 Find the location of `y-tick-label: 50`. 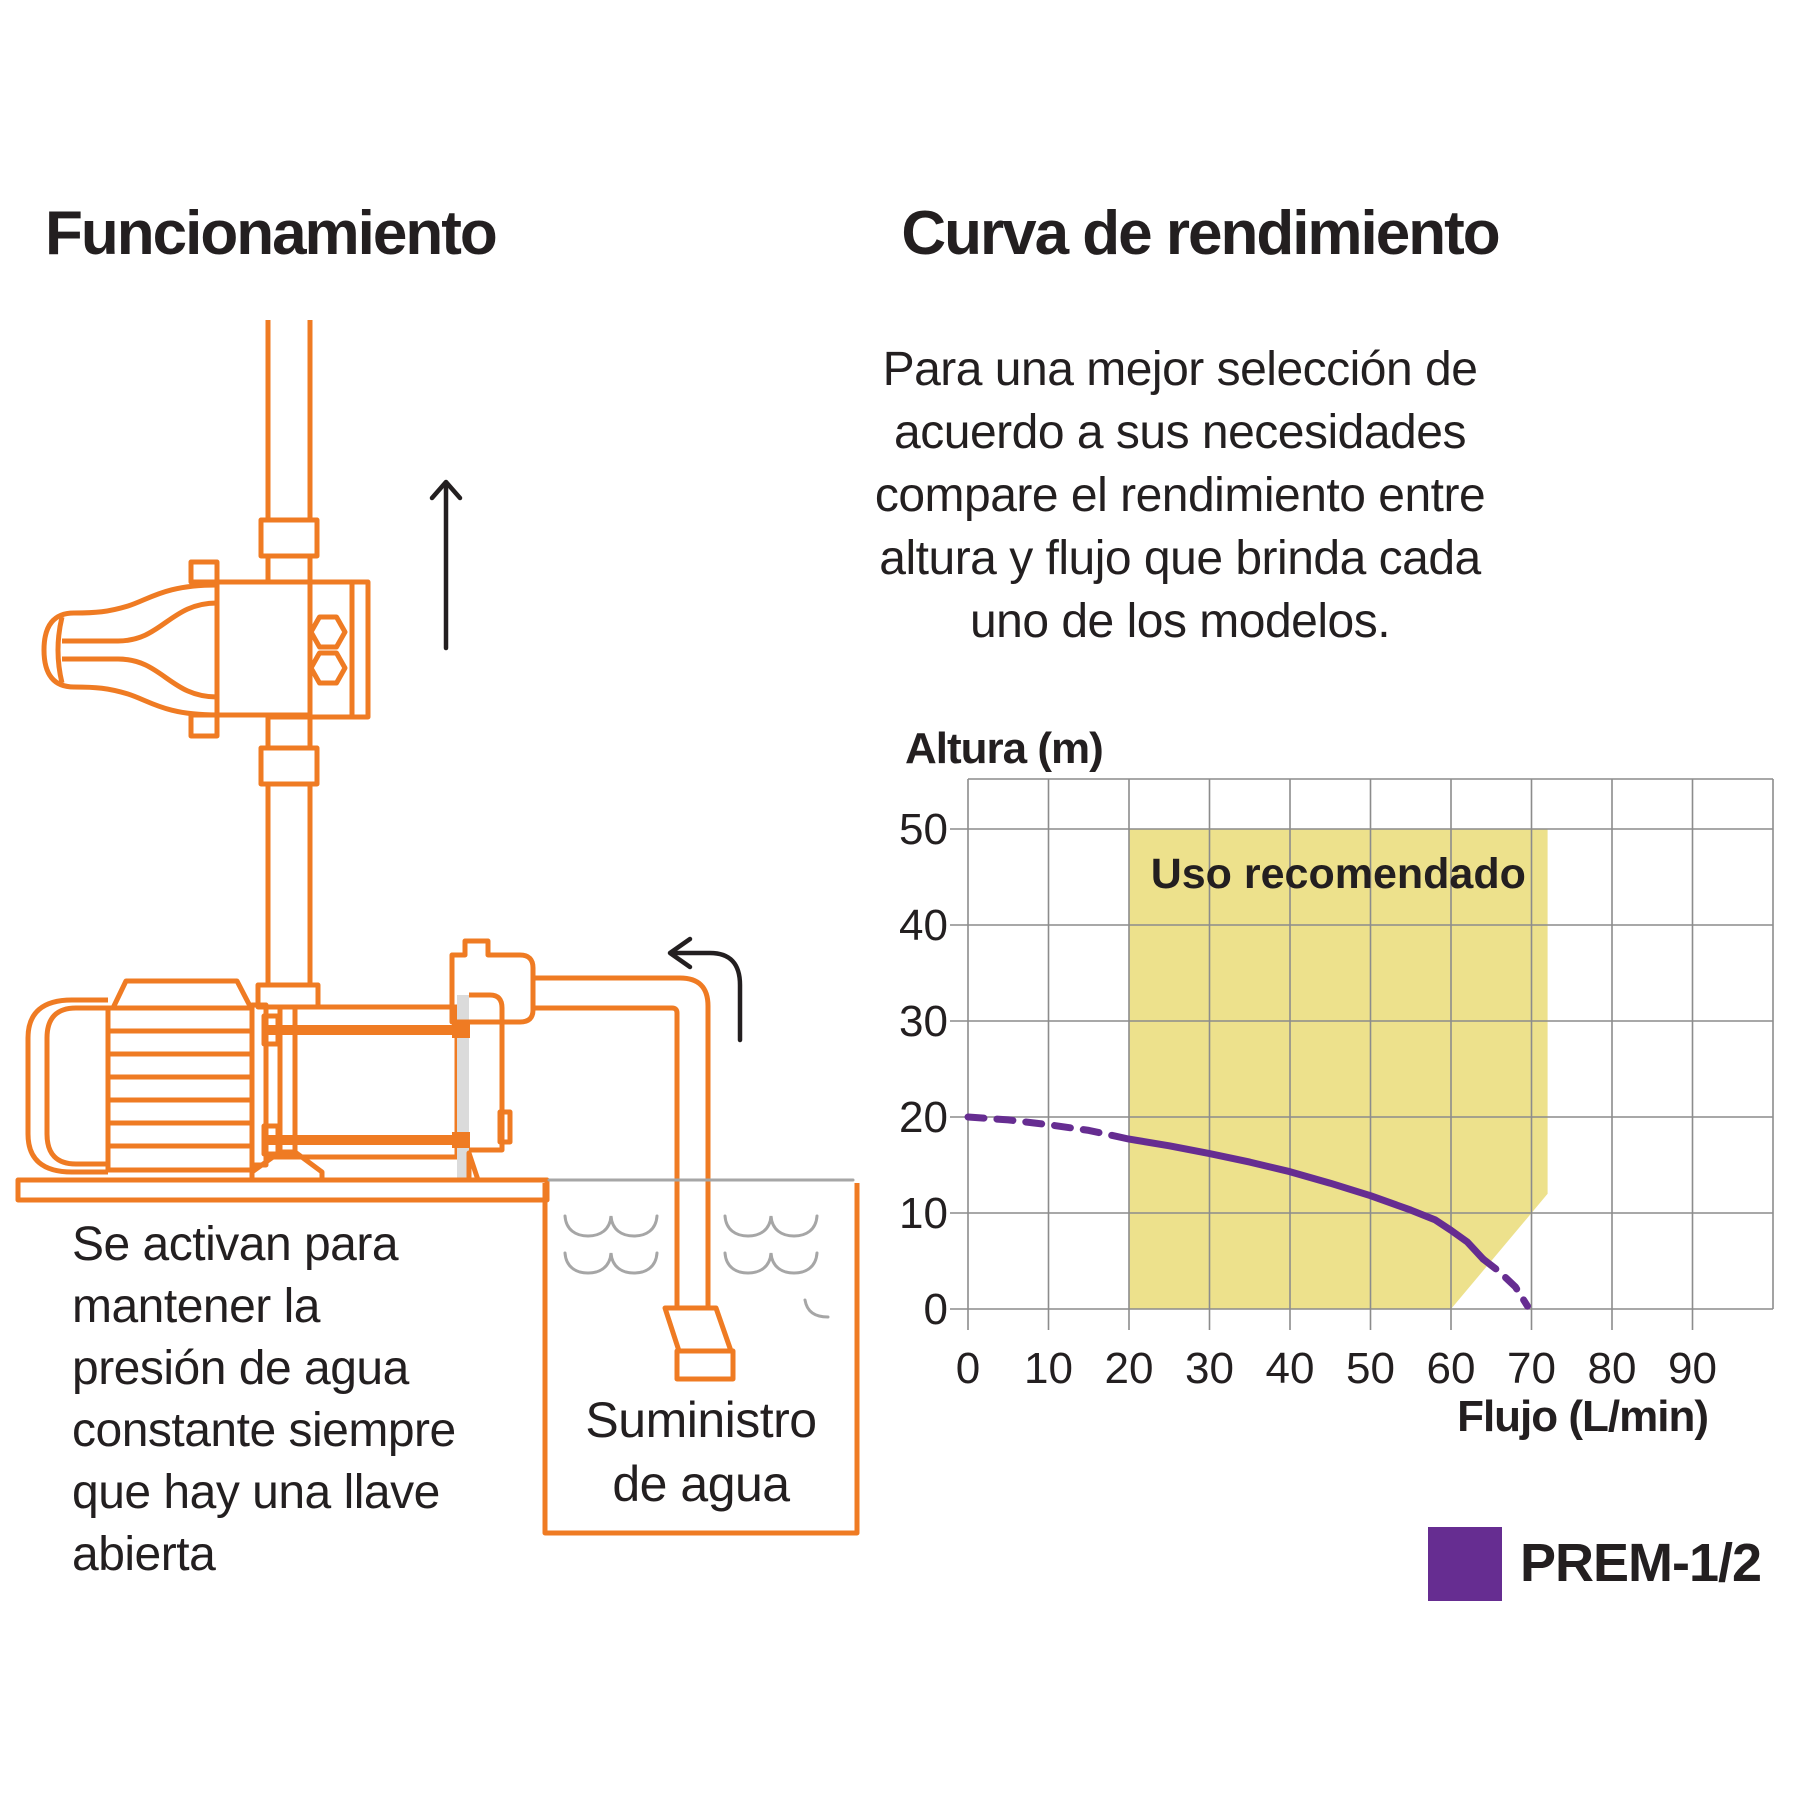

y-tick-label: 50 is located at coordinates (923, 829).